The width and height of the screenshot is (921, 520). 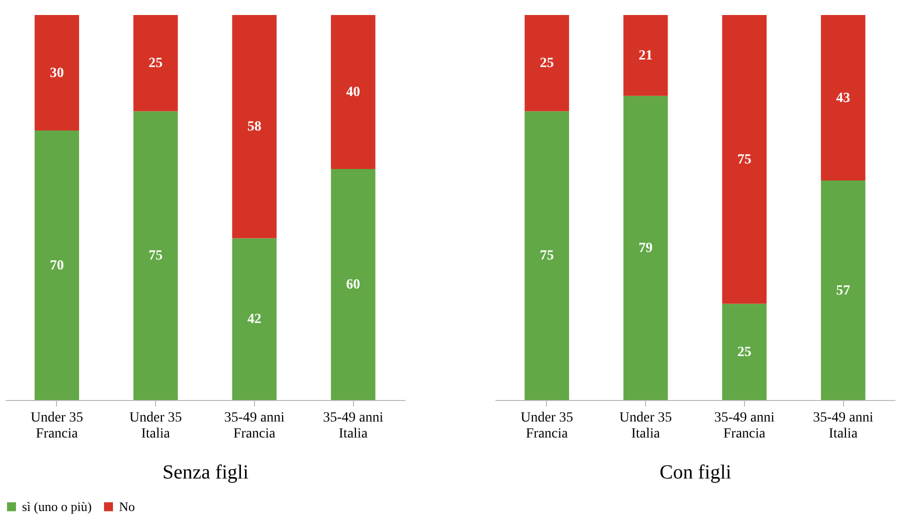 What do you see at coordinates (205, 473) in the screenshot?
I see `x-axis-title: Senza figli` at bounding box center [205, 473].